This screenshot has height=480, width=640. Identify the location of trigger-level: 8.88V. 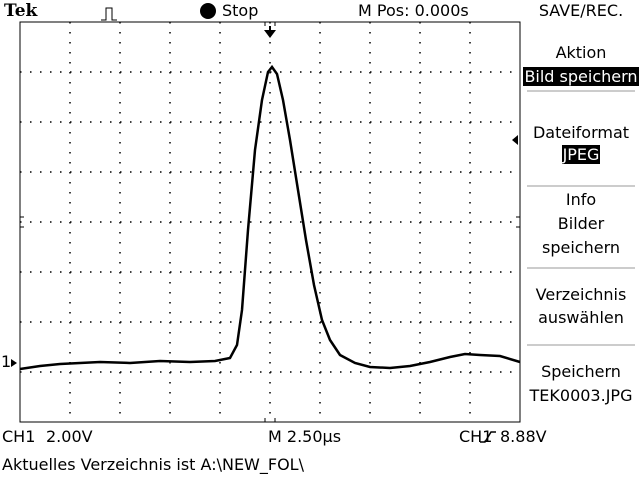
(523, 436).